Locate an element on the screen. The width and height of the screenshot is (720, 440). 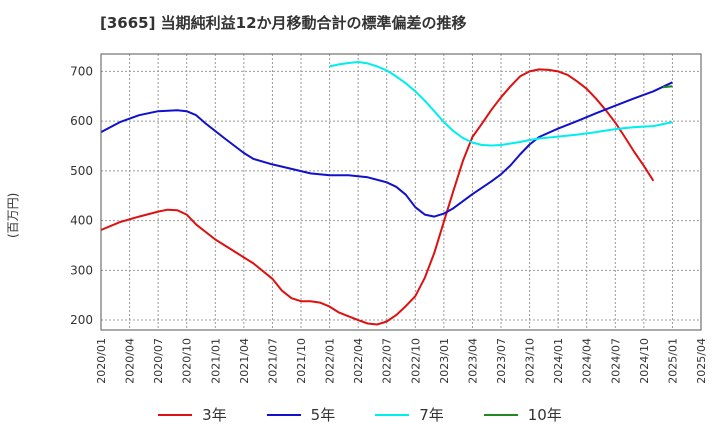
x-tick-label: 2025/04 is located at coordinates (701, 361).